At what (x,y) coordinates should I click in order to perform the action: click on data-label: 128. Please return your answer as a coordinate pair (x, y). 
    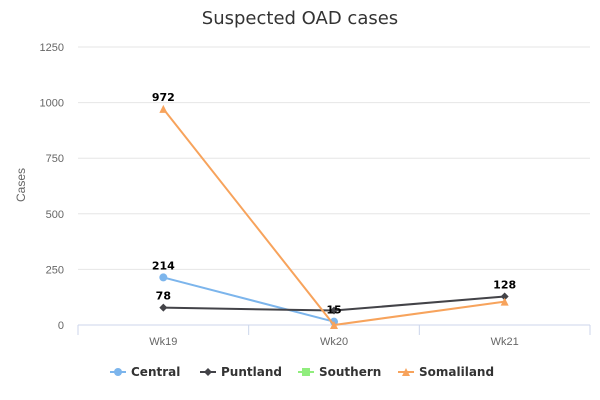
    Looking at the image, I should click on (504, 285).